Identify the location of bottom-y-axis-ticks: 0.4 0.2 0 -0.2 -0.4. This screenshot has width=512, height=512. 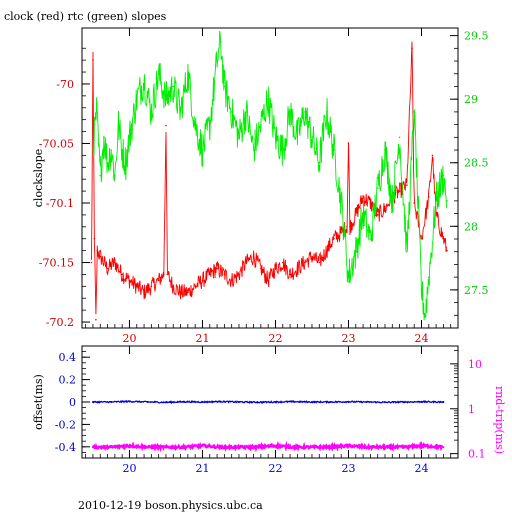
(72, 402).